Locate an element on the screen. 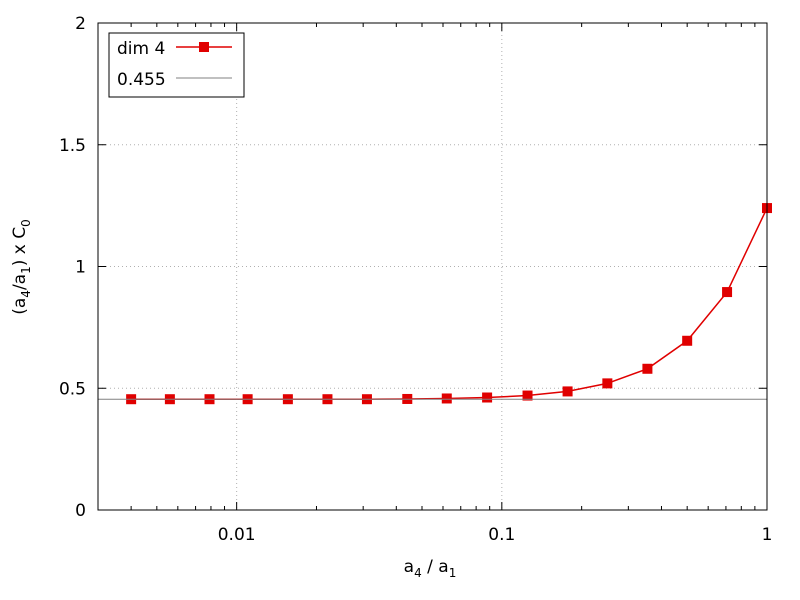  legend-box is located at coordinates (176, 65).